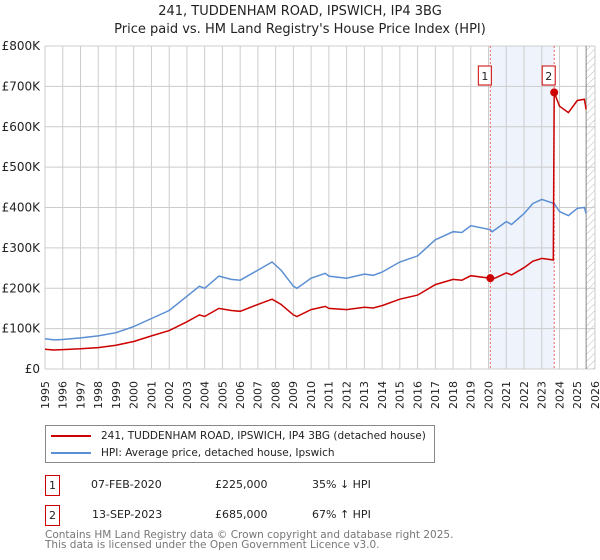  I want to click on x-tick-label: 2026, so click(594, 395).